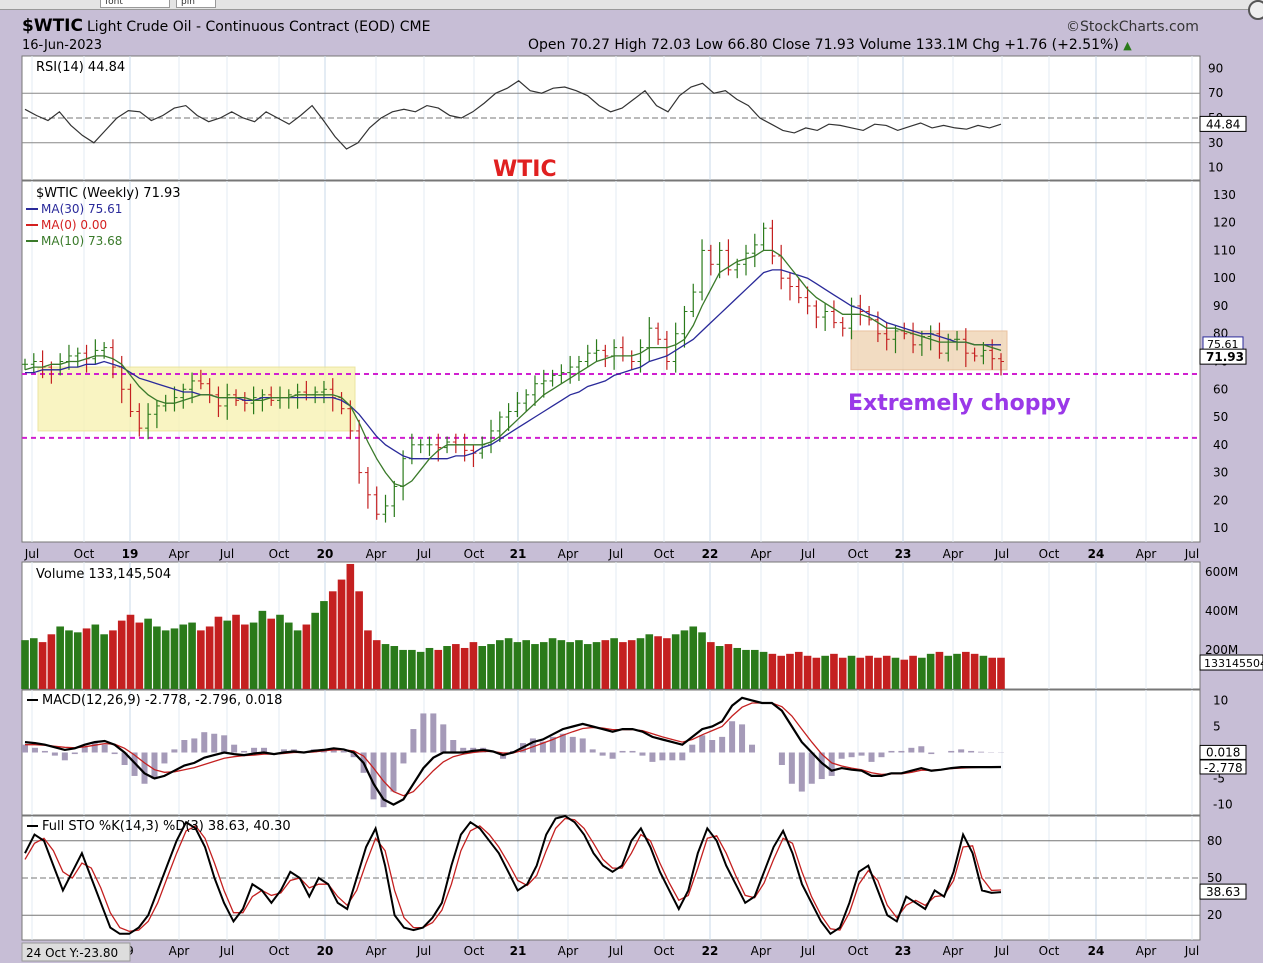  I want to click on round-toolbar-button, so click(1255, 10).